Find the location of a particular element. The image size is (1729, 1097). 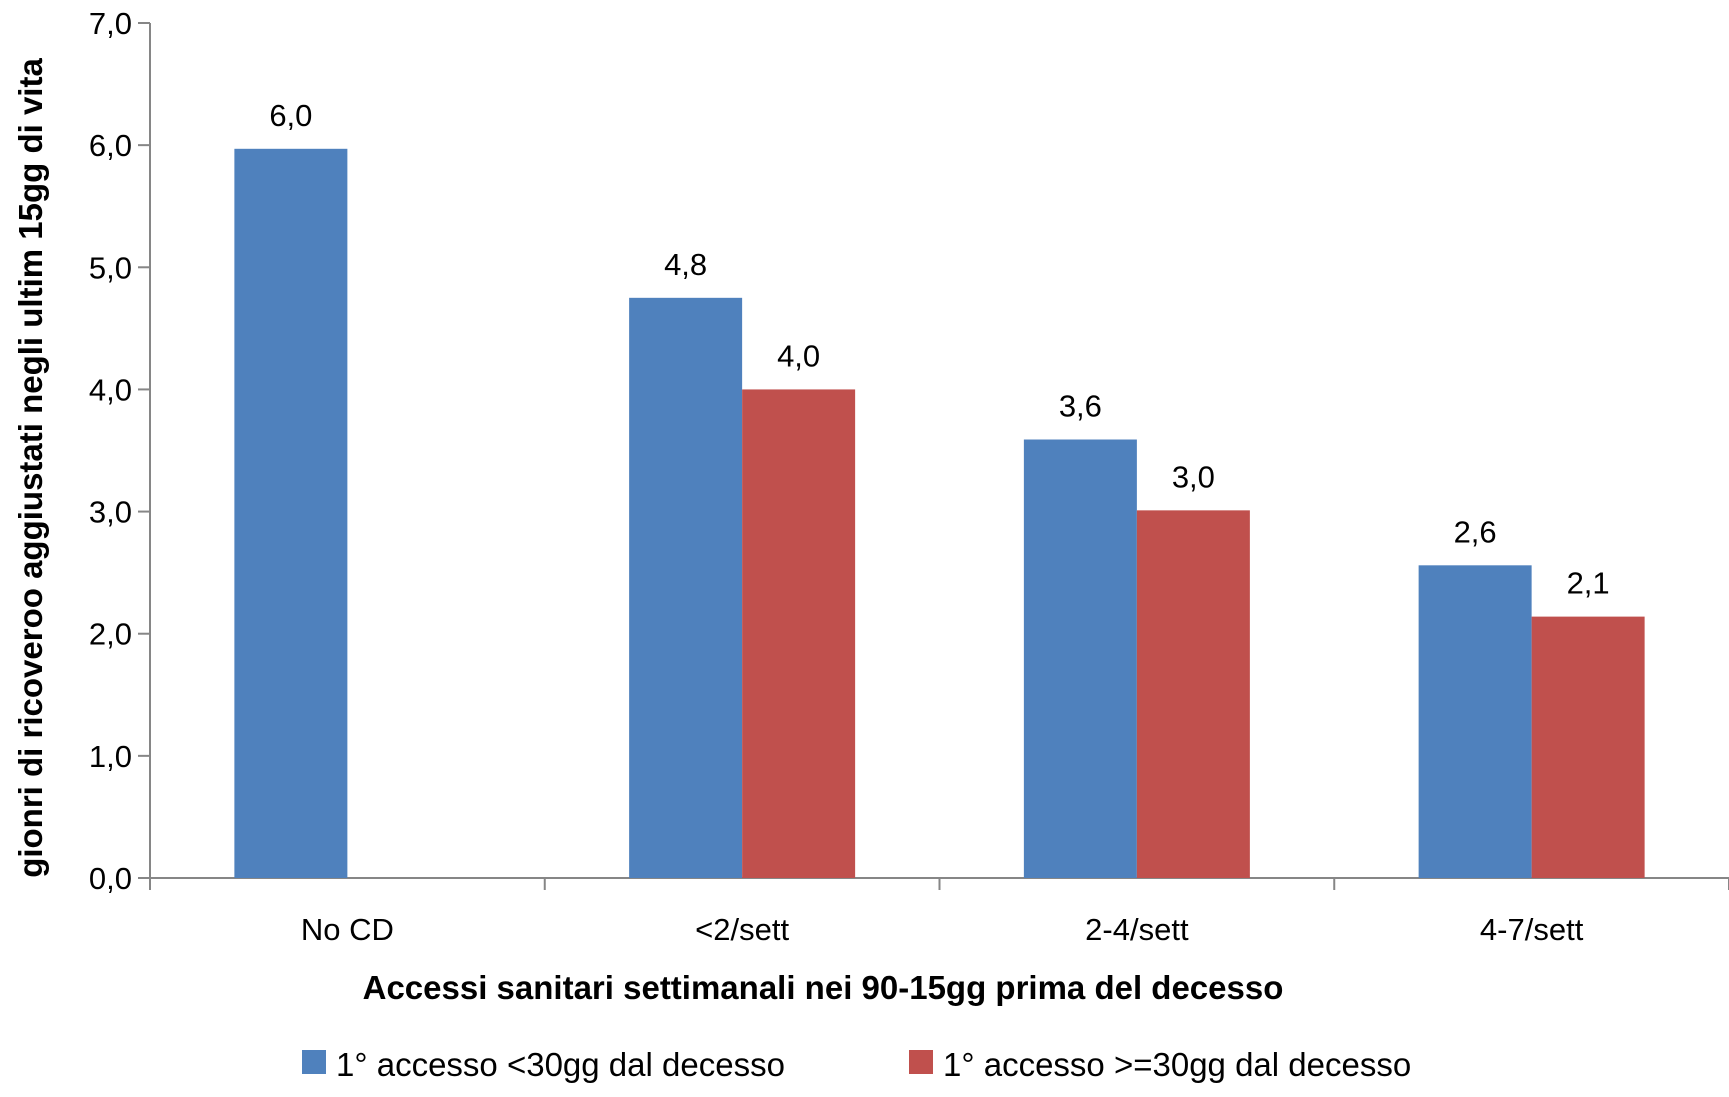

legend-label: 1° accesso >=30gg dal decesso is located at coordinates (1177, 1064).